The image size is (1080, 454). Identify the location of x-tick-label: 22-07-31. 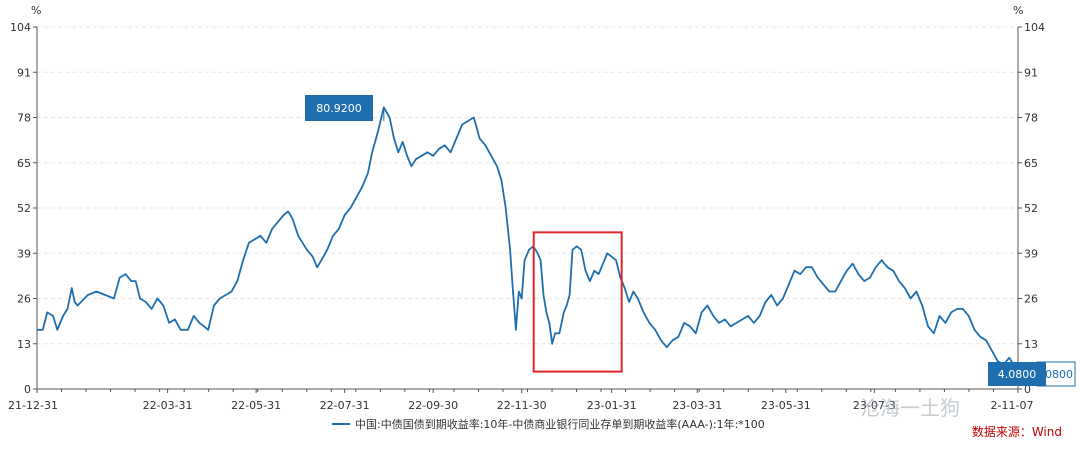
(345, 405).